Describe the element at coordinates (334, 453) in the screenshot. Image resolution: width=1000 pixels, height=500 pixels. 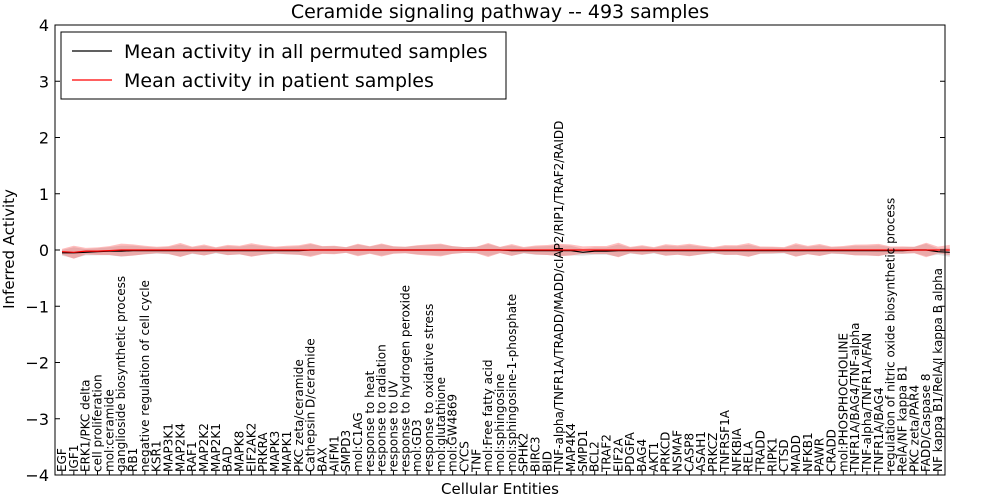
I see `x-category-label: AIFM1` at that location.